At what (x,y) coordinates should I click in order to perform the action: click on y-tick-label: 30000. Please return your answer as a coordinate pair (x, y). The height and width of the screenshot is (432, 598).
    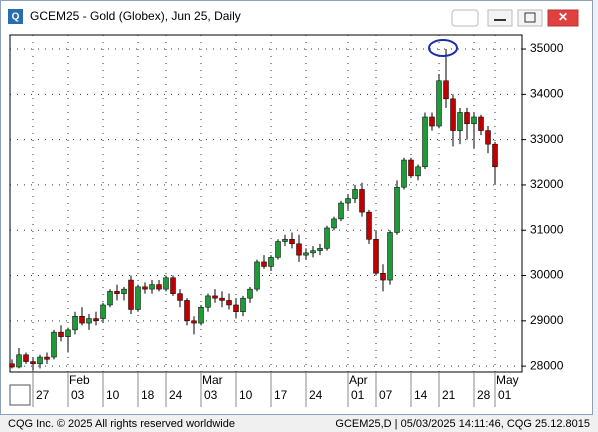
    Looking at the image, I should click on (547, 275).